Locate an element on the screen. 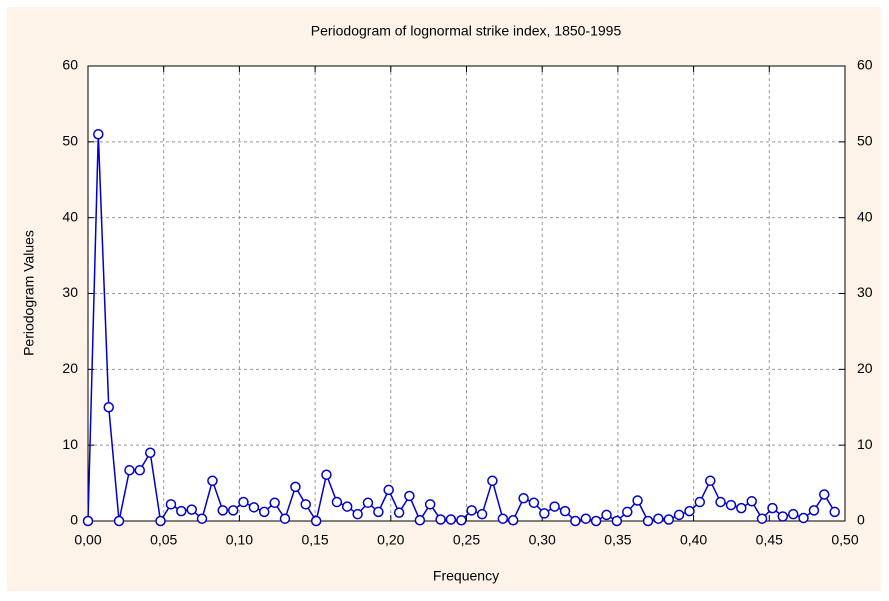 Image resolution: width=889 pixels, height=601 pixels. y-axis-label: Periodogram Values is located at coordinates (29, 293).